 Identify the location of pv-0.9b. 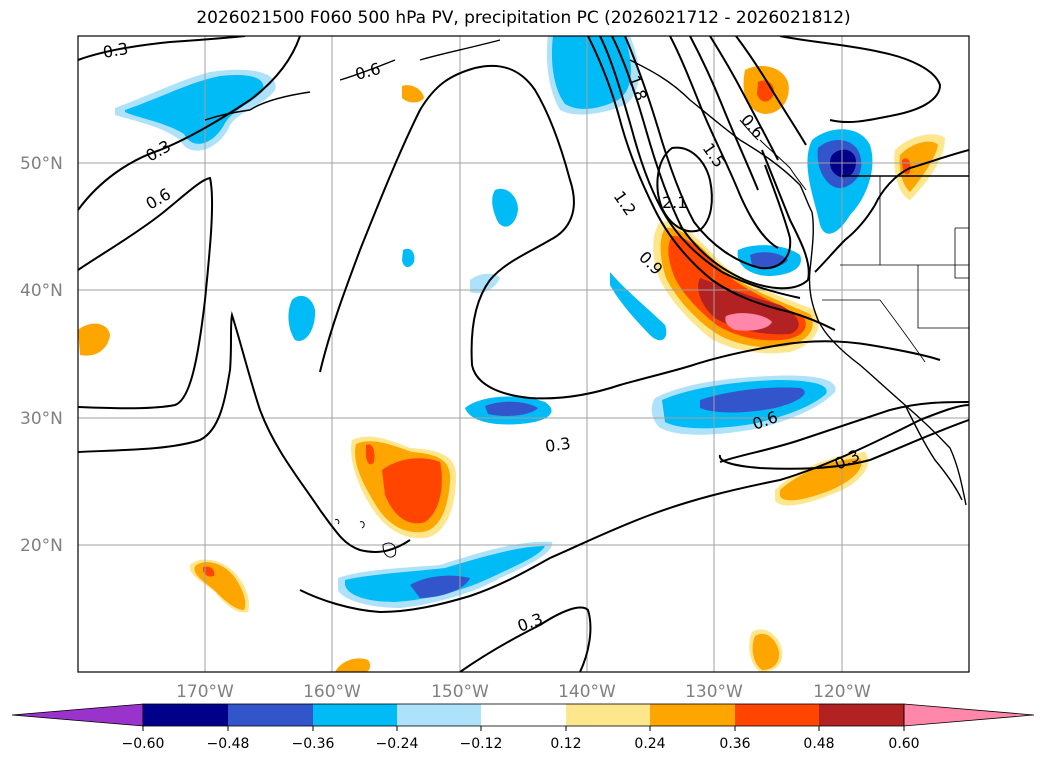
(771, 91).